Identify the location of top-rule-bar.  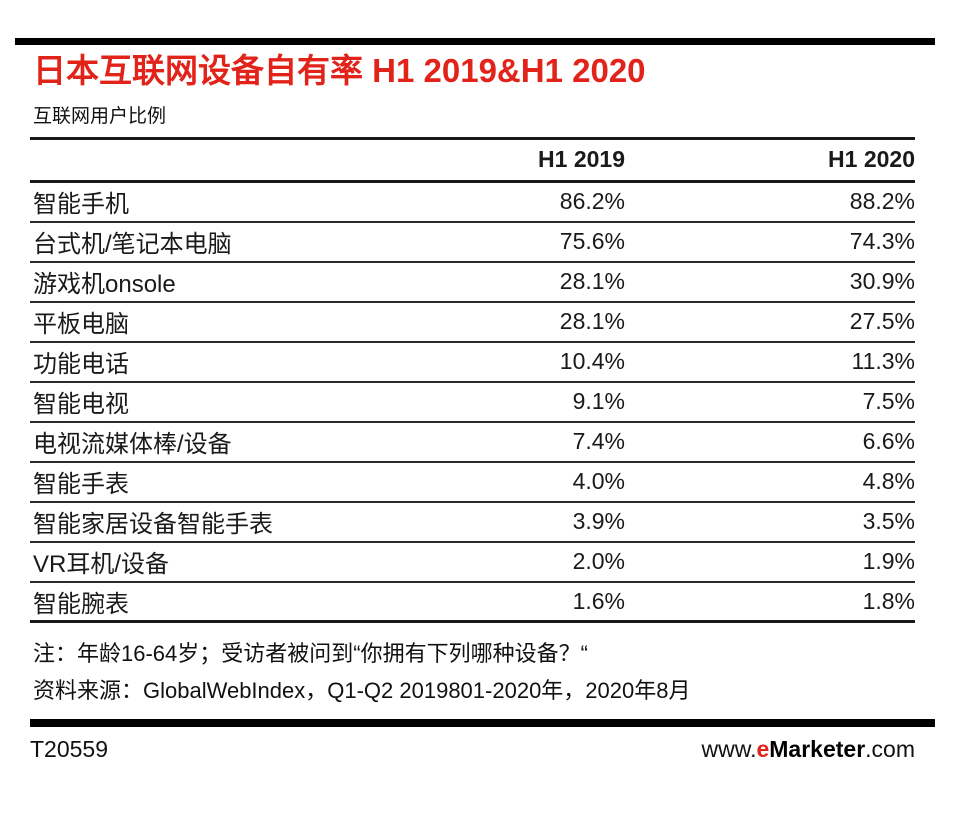
(475, 41).